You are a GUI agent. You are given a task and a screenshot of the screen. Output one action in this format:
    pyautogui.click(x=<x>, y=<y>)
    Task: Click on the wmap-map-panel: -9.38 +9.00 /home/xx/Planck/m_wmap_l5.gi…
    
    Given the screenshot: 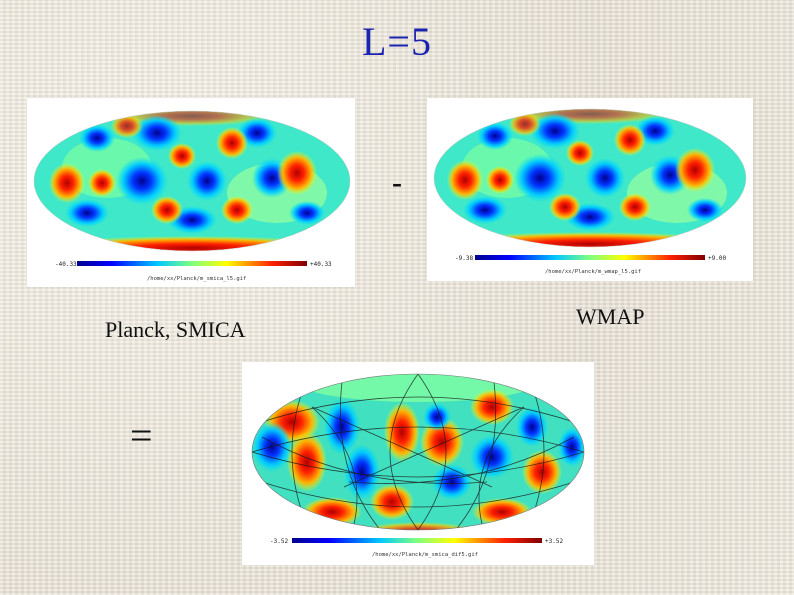 What is the action you would take?
    pyautogui.click(x=590, y=189)
    